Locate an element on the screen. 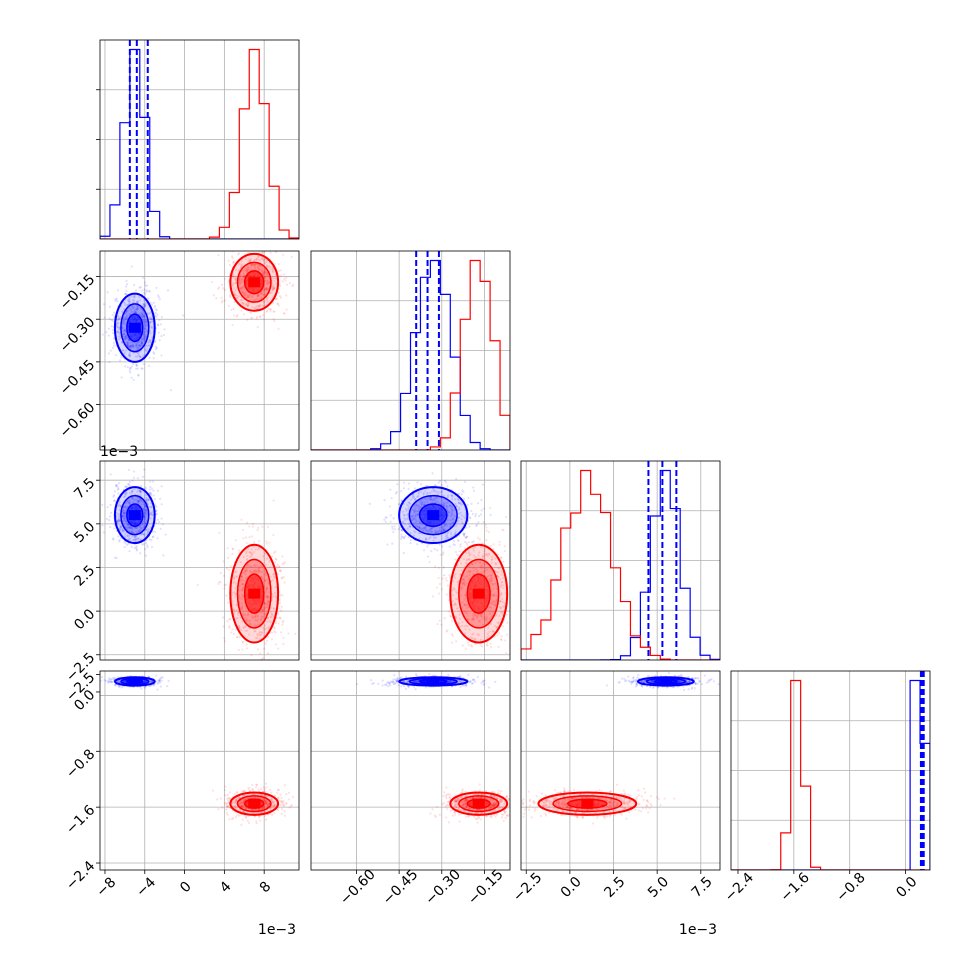  y-tick-label: −0.30 is located at coordinates (78, 335).